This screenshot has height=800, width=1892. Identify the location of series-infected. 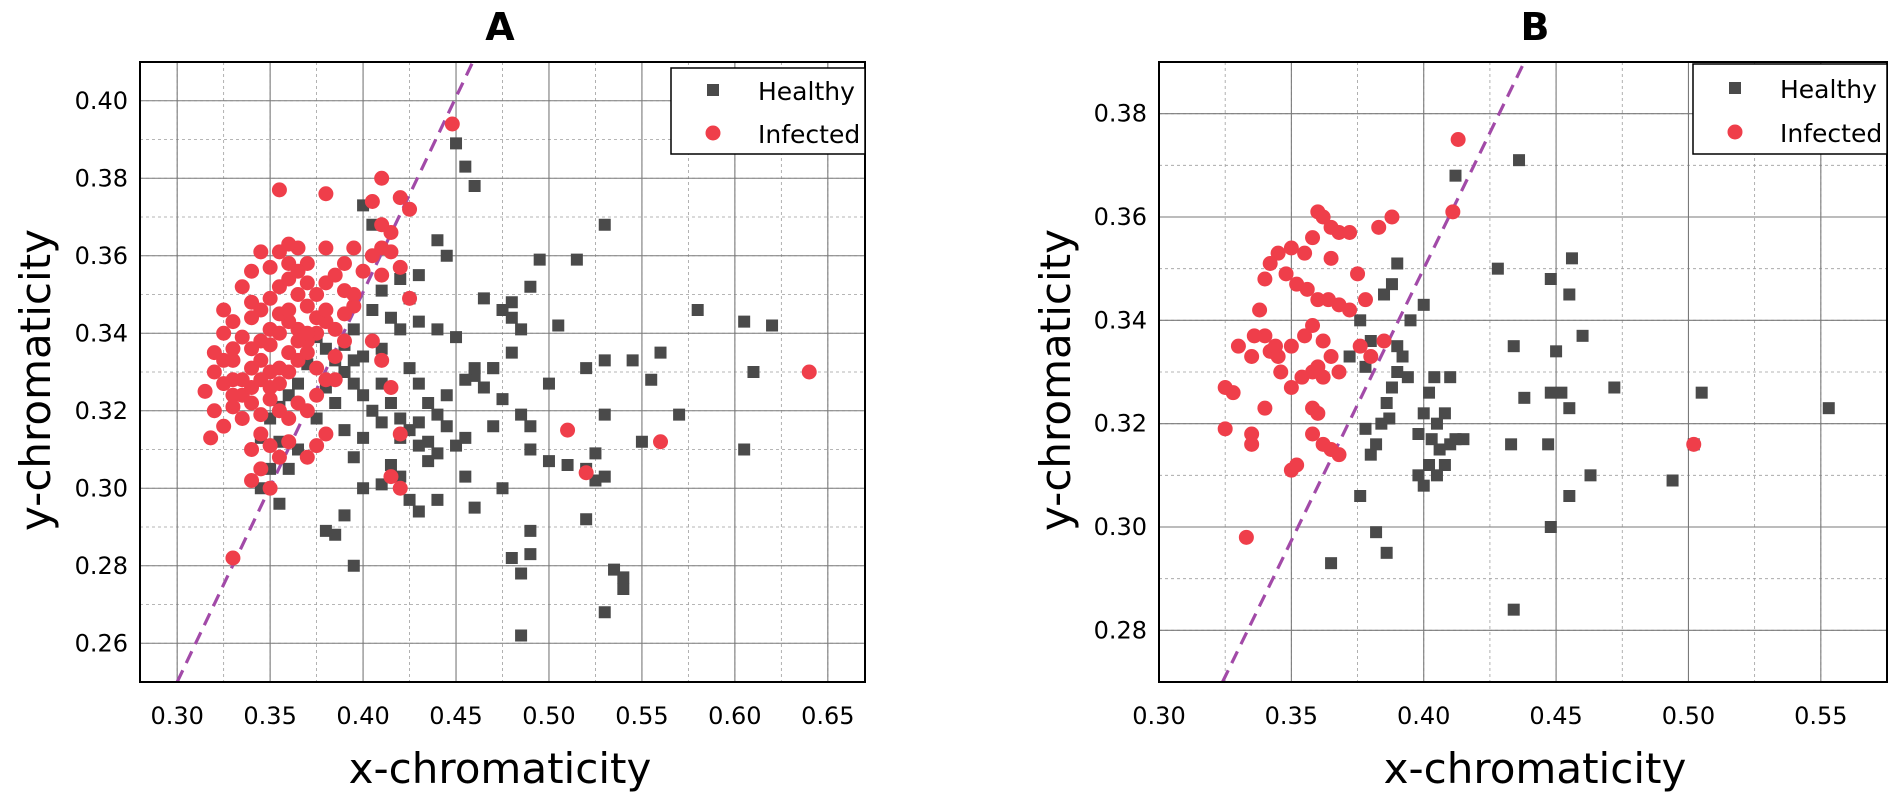
(1459, 338).